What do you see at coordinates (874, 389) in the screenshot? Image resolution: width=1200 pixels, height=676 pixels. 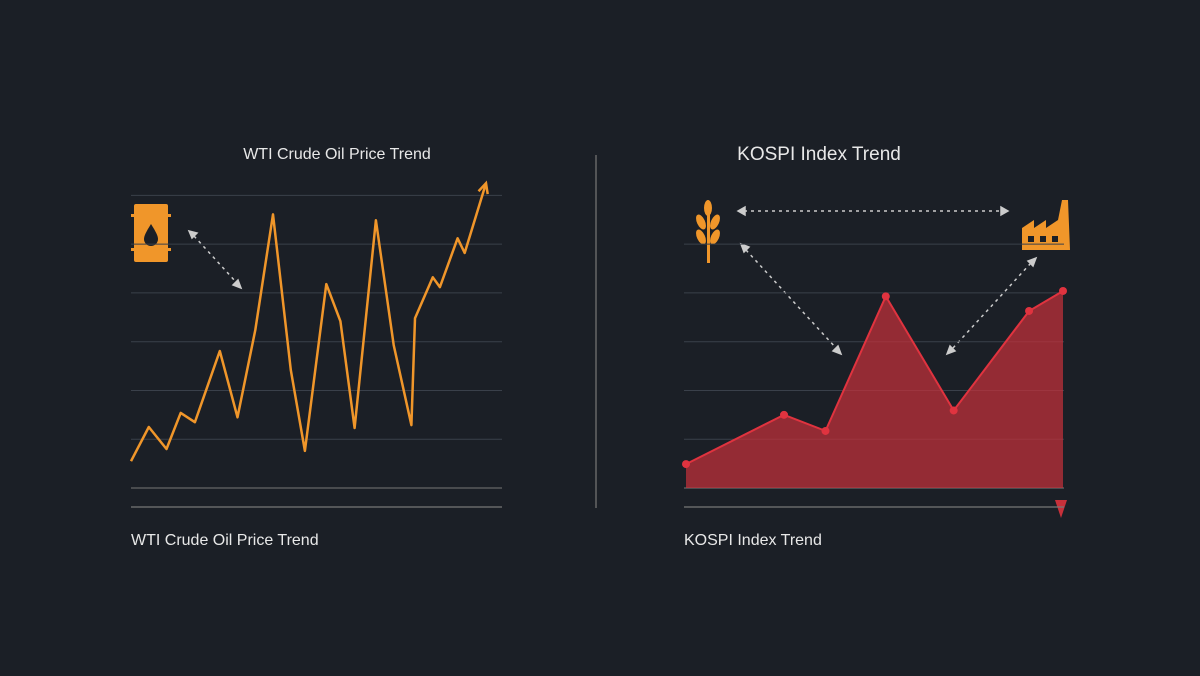 I see `area` at bounding box center [874, 389].